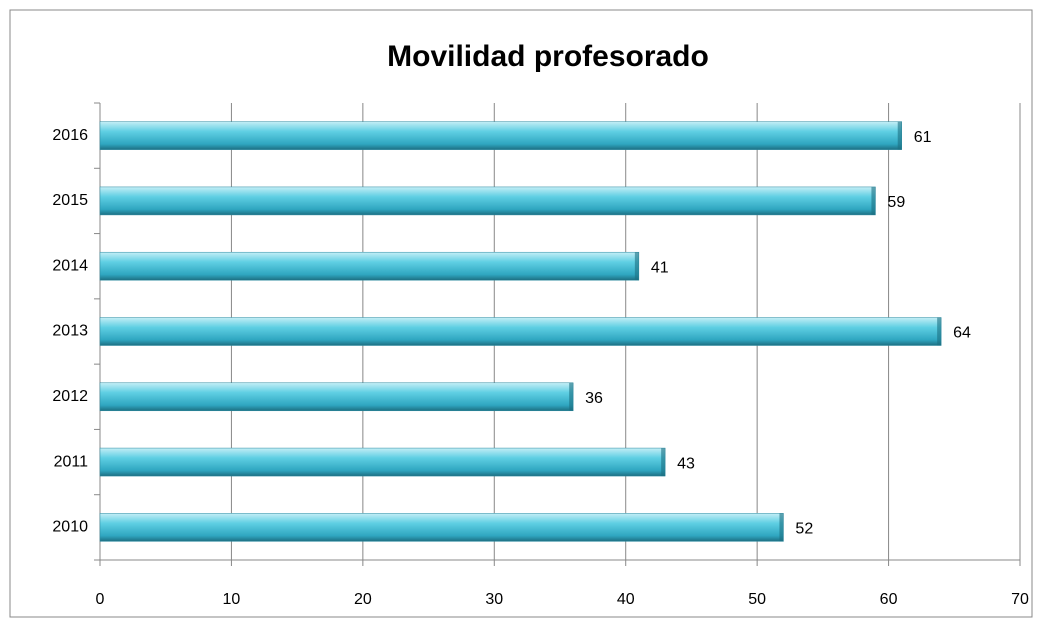 The height and width of the screenshot is (632, 1042). Describe the element at coordinates (70, 527) in the screenshot. I see `y-tick-label: 2010` at that location.